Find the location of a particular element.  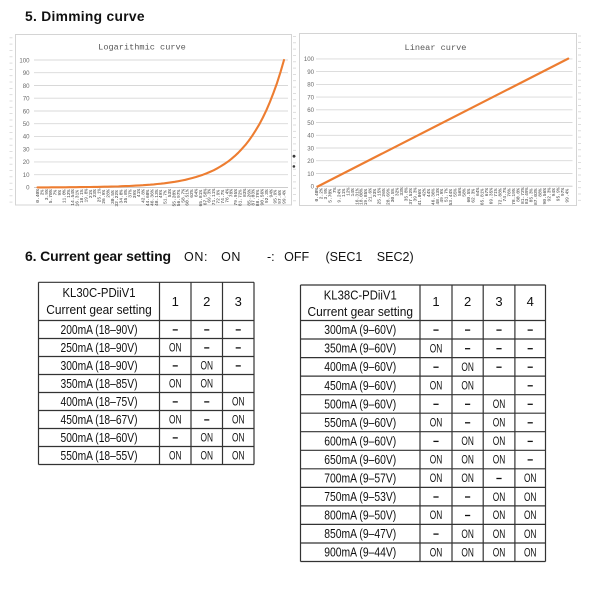

svg-text: 87.03% is located at coordinates (536, 196).